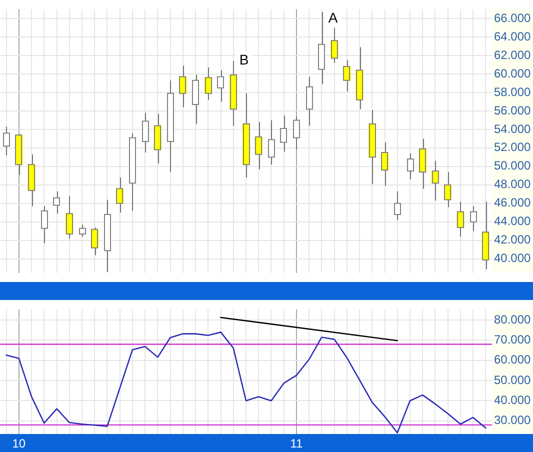 This screenshot has height=452, width=533. I want to click on y-tick-label: 48.000, so click(513, 184).